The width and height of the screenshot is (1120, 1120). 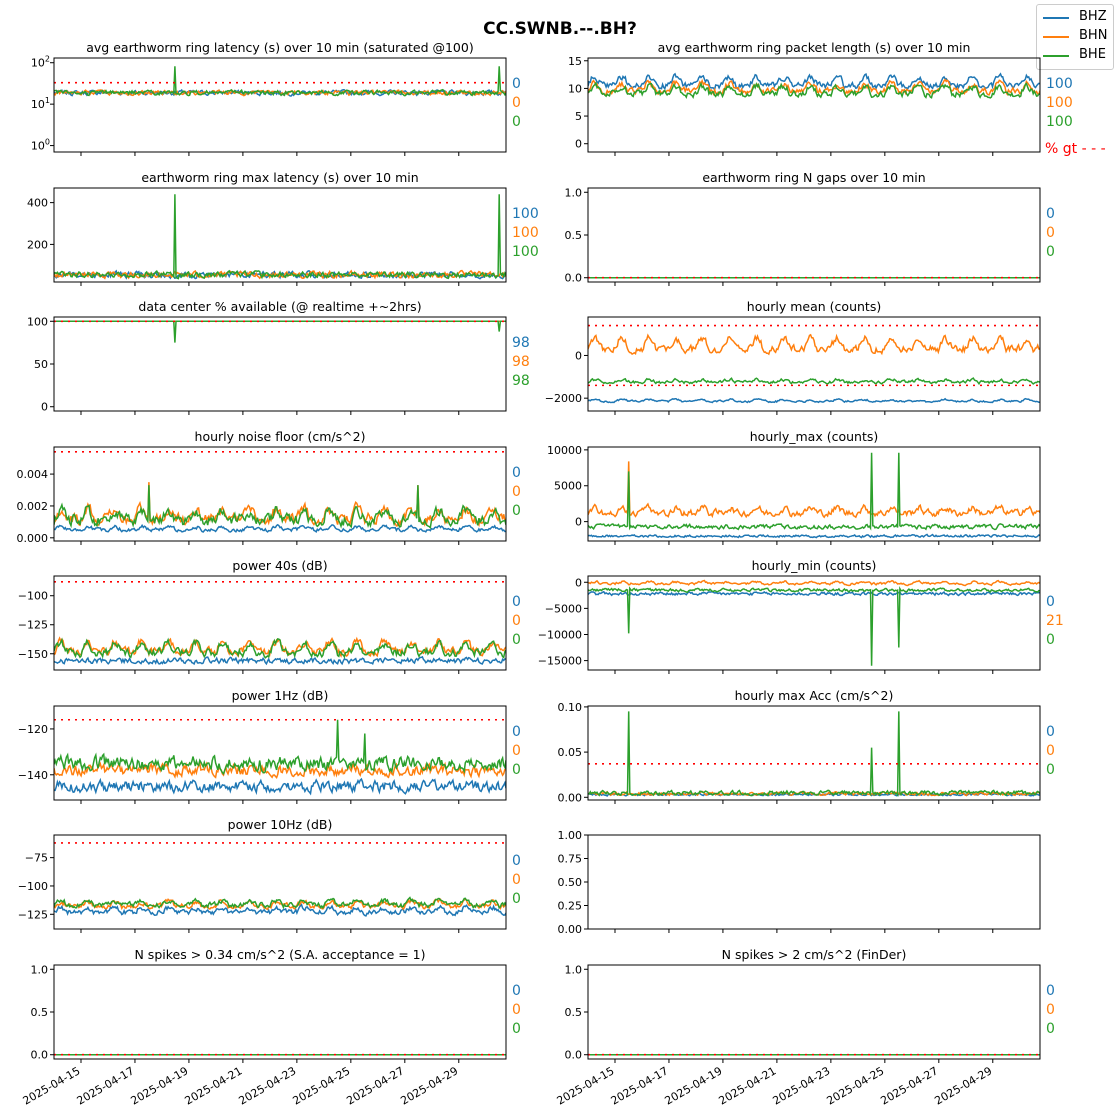 I want to click on x-tick-label: 2025-04-15, so click(x=586, y=1085).